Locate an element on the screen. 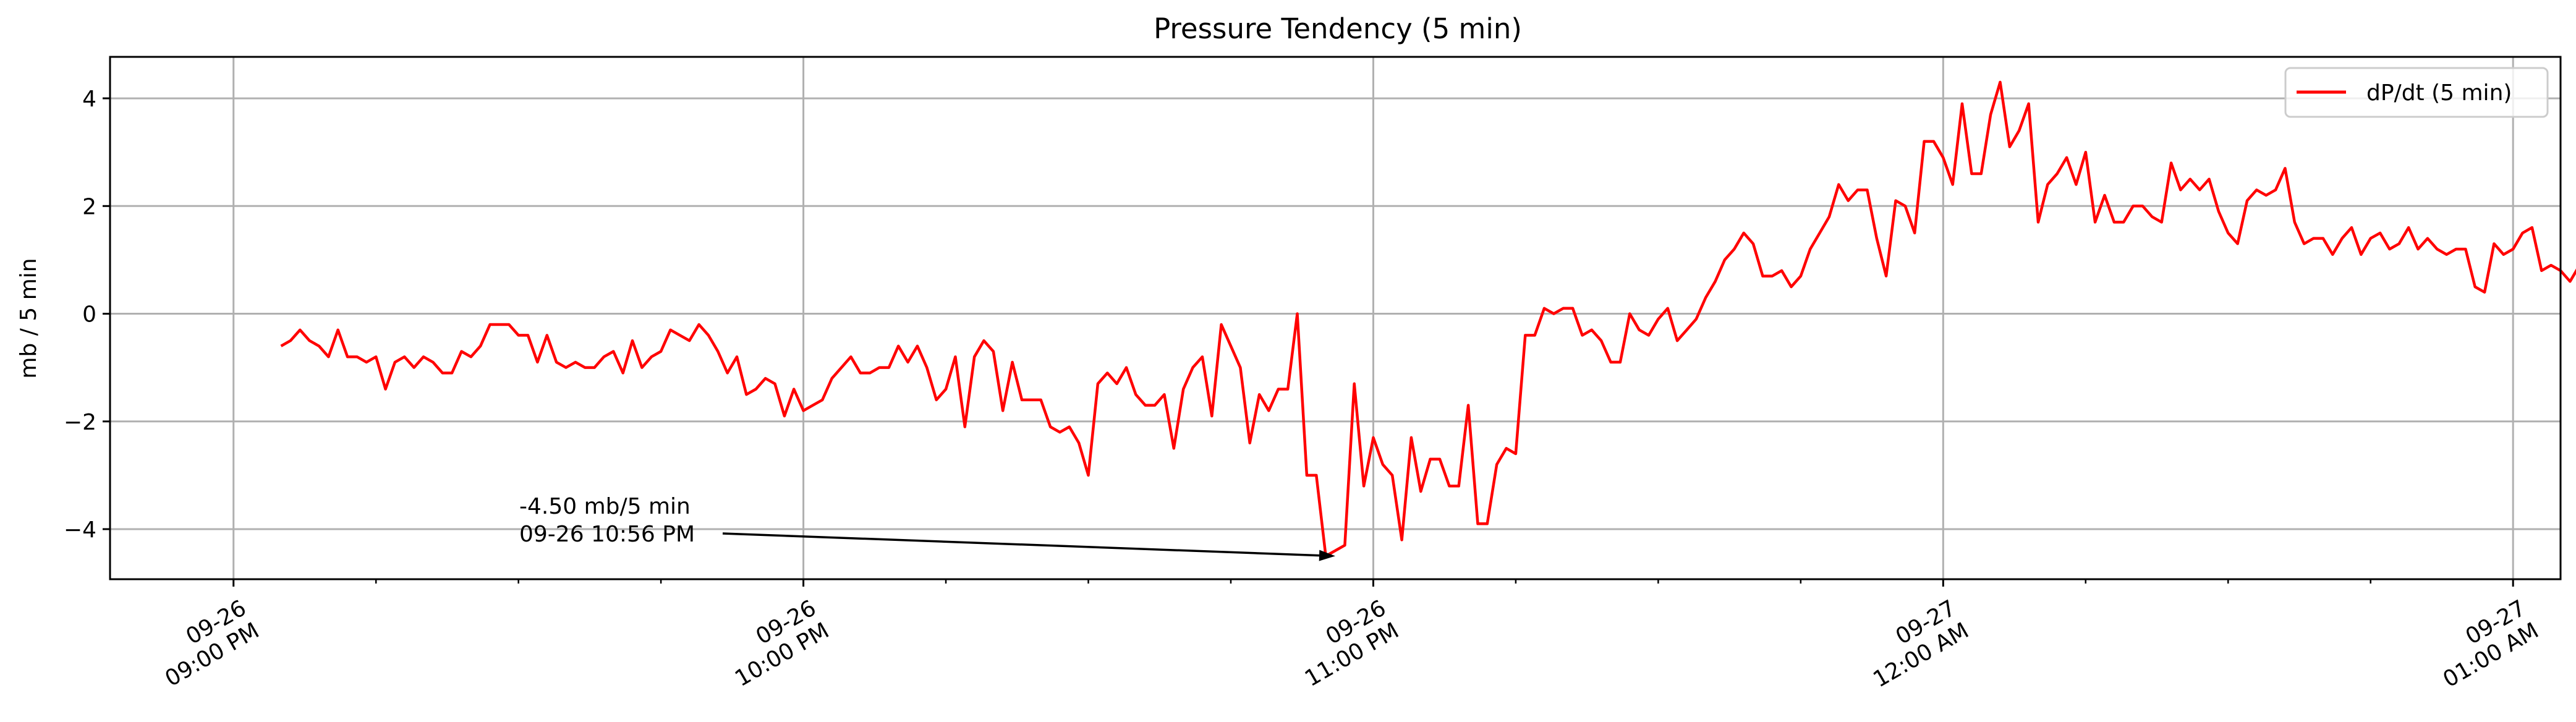 The width and height of the screenshot is (2576, 722). y-tick-label: 0 is located at coordinates (89, 315).